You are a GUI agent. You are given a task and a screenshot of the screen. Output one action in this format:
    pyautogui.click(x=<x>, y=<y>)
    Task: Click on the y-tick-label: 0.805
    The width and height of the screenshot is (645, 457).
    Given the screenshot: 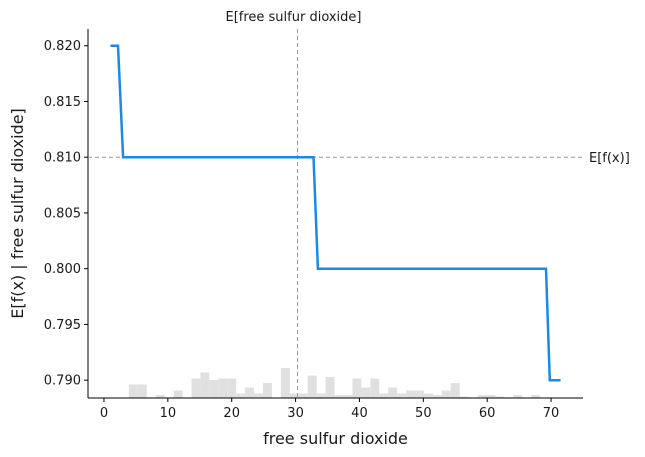 What is the action you would take?
    pyautogui.click(x=62, y=213)
    